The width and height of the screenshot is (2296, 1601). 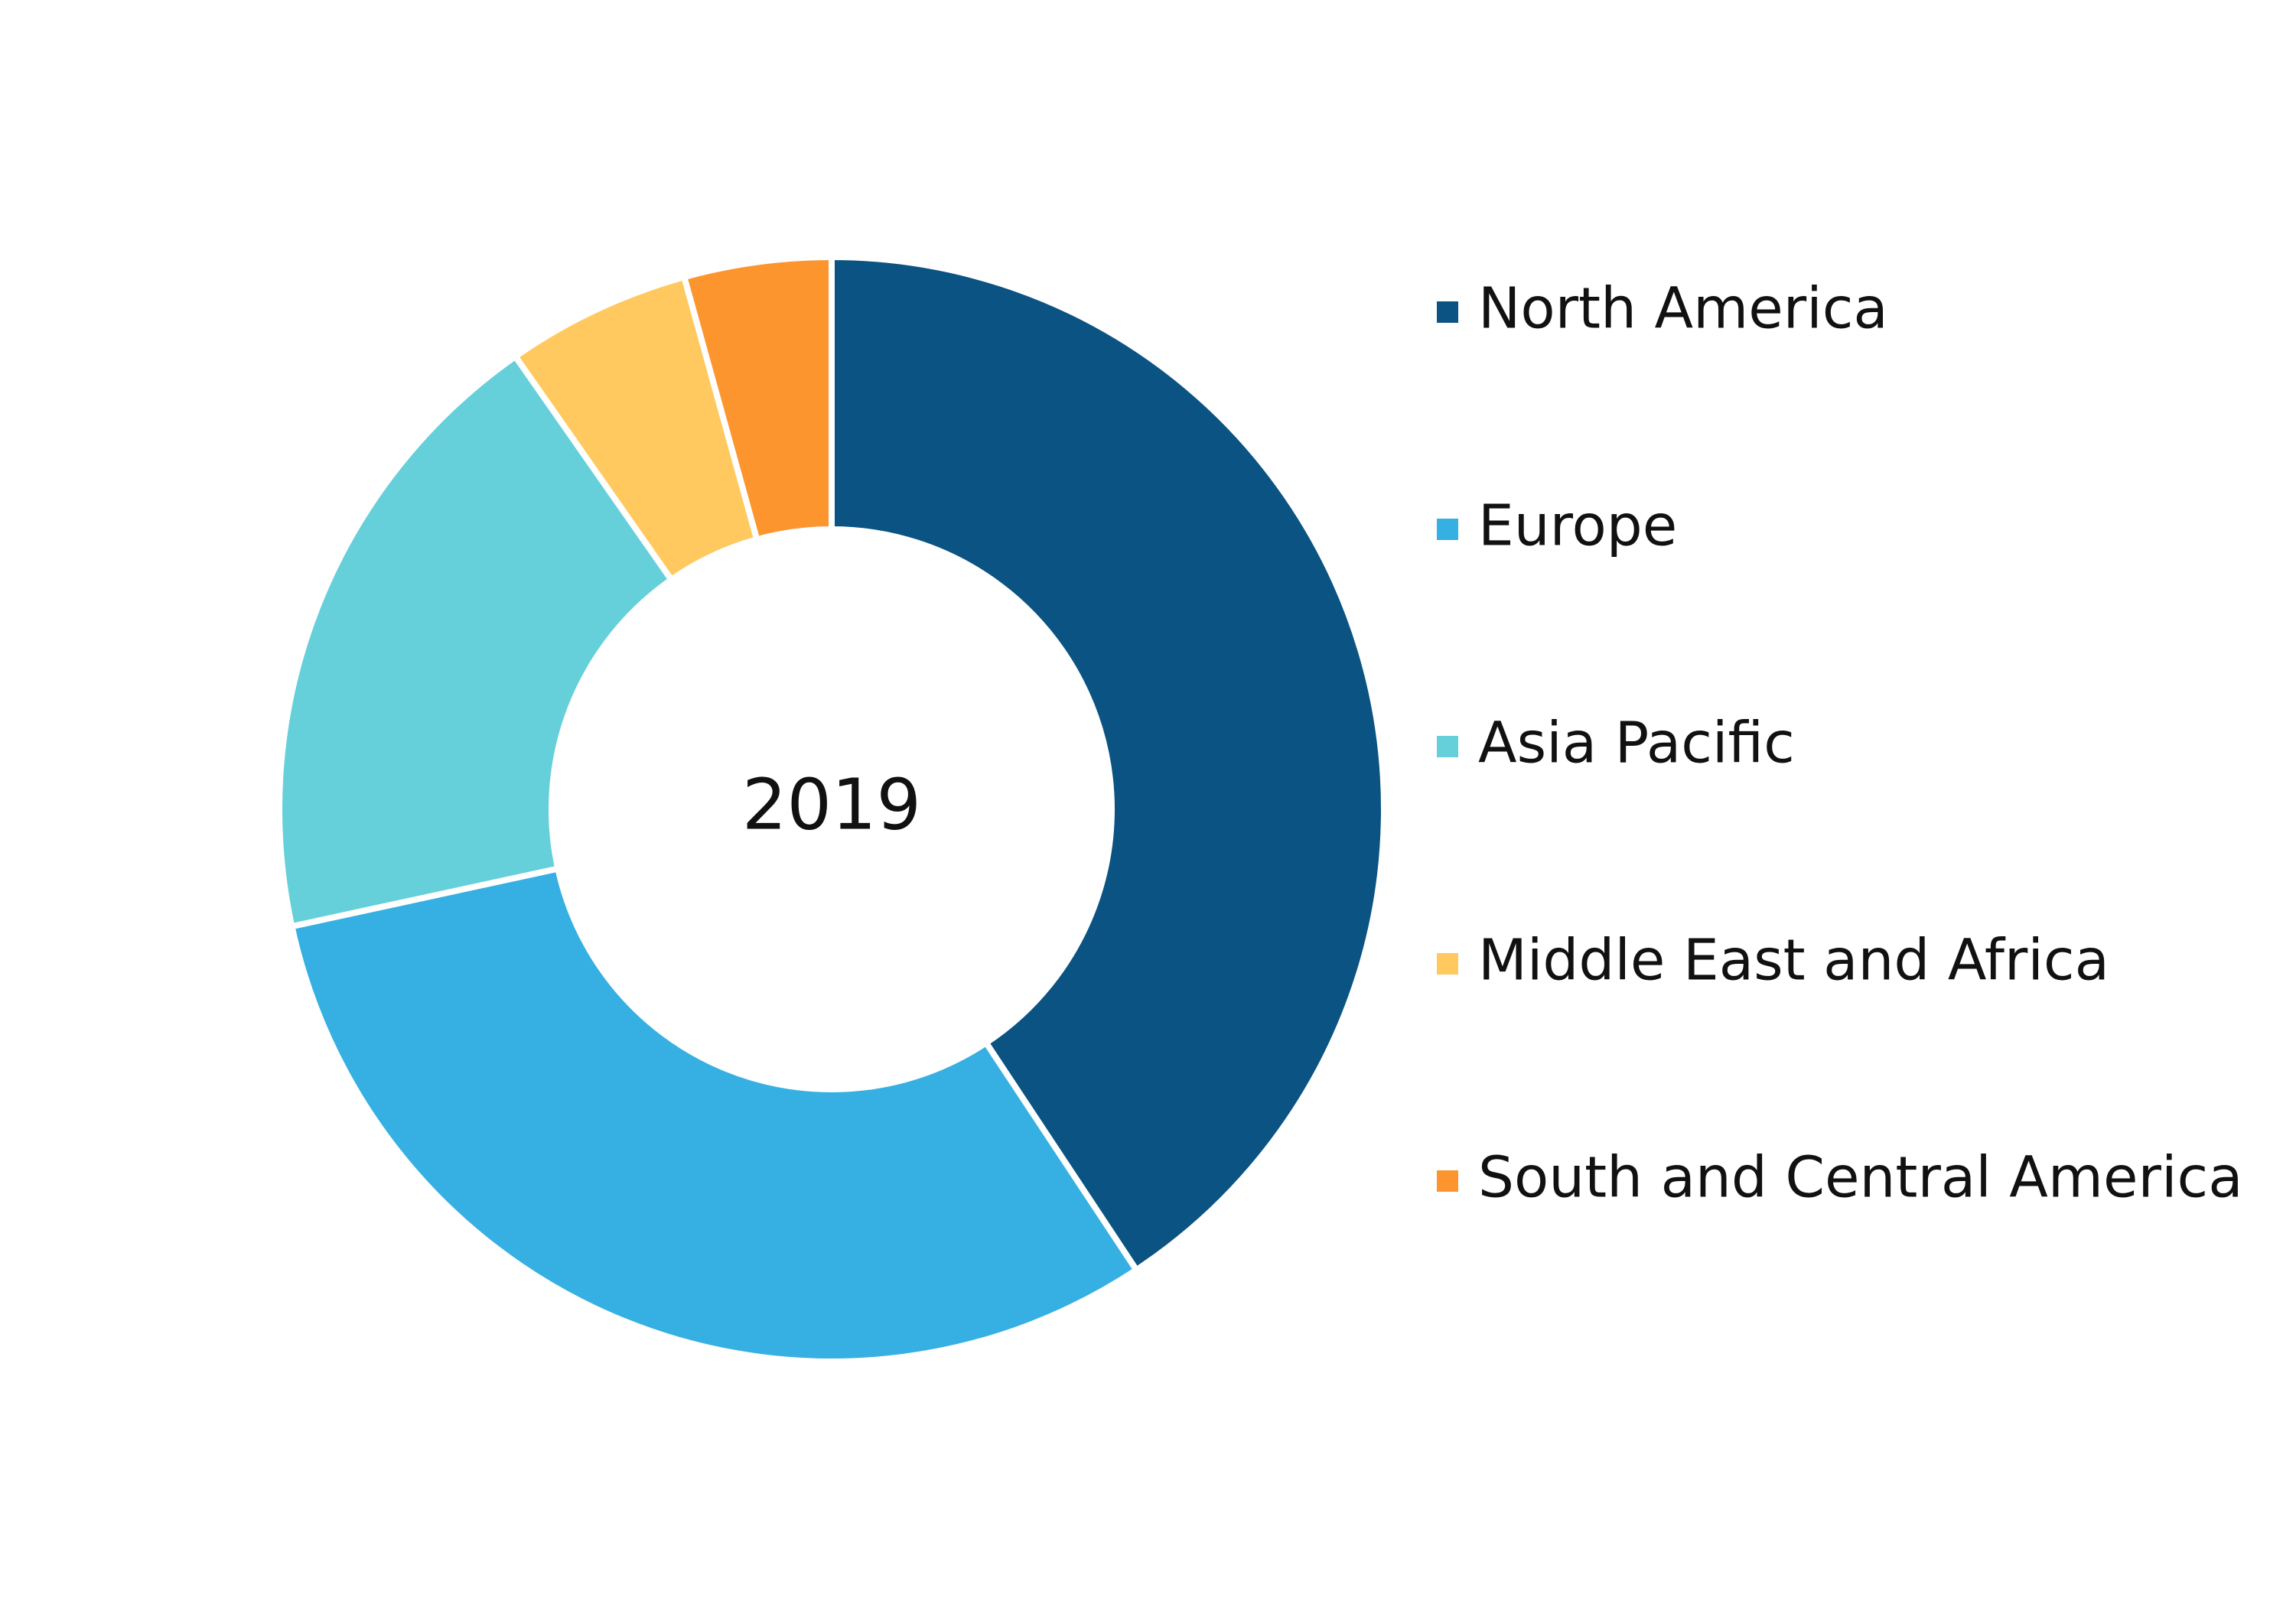 What do you see at coordinates (1636, 743) in the screenshot?
I see `legend-label: Asia Pacific` at bounding box center [1636, 743].